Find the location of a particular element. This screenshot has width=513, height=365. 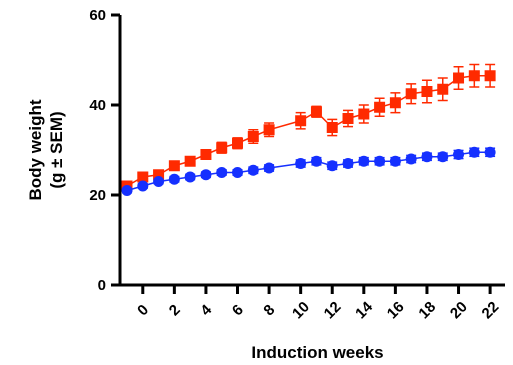

x-tick-label: 2 is located at coordinates (175, 310).